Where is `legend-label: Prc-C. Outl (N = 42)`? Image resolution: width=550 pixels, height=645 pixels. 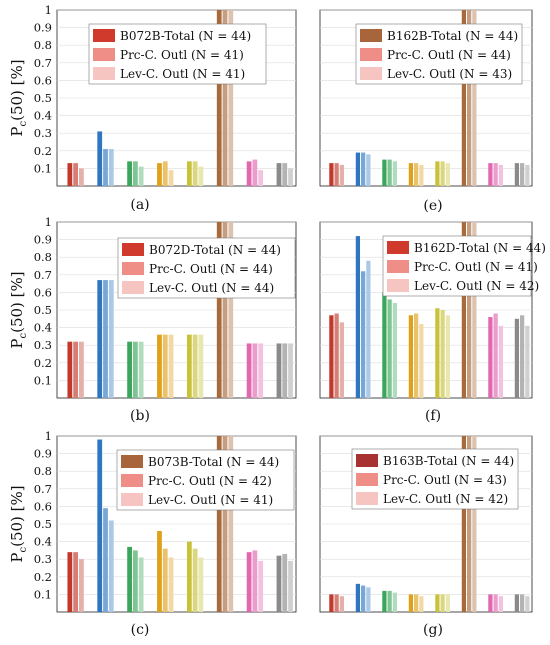 legend-label: Prc-C. Outl (N = 42) is located at coordinates (210, 481).